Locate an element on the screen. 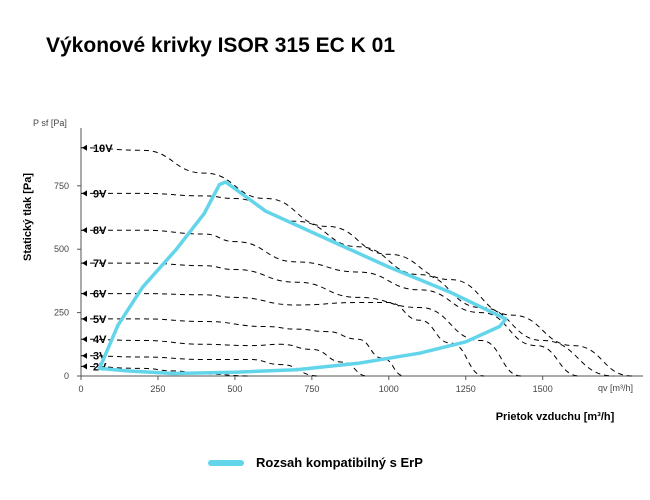 Image resolution: width=650 pixels, height=500 pixels. curve-label-6v: 6V is located at coordinates (100, 295).